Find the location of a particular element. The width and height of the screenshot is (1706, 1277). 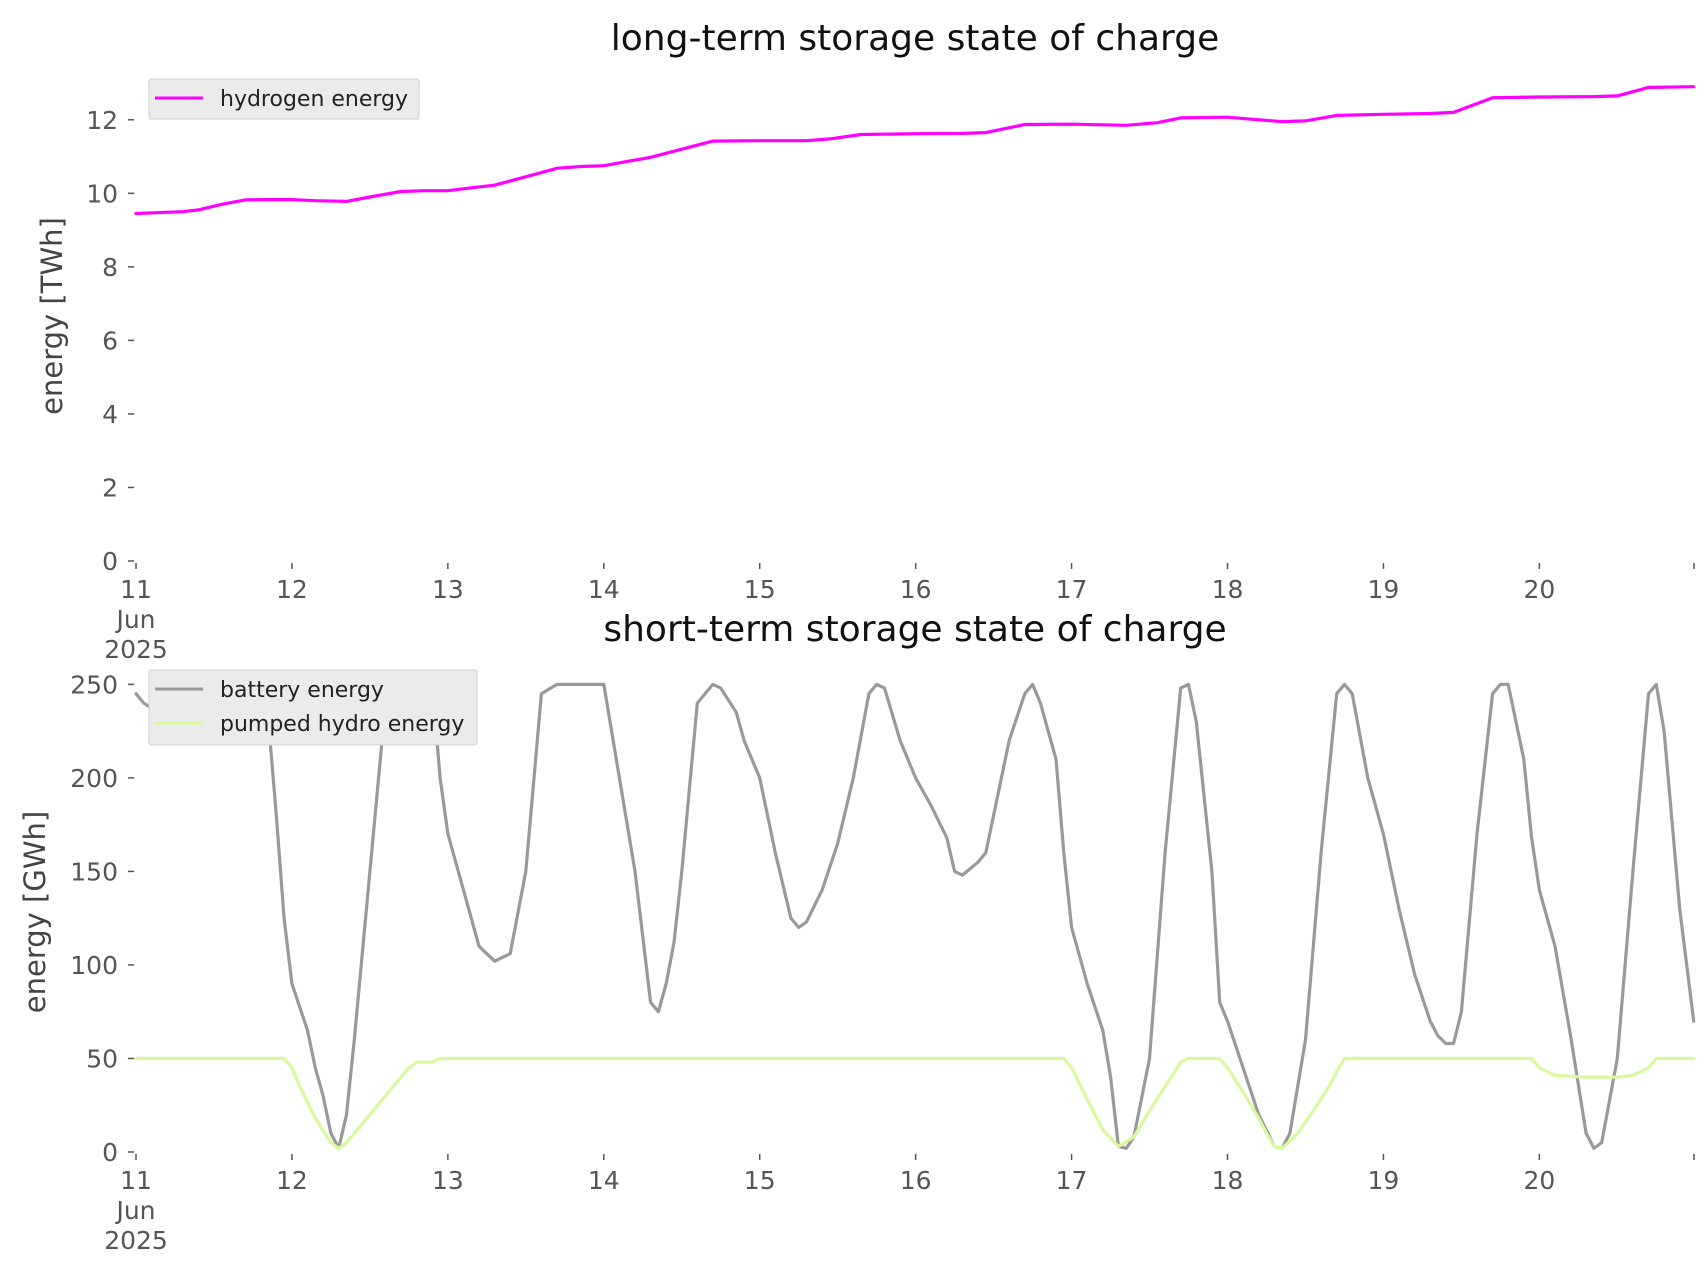

y-axis: 0 2 4 6 8 10 12 is located at coordinates (110, 341).